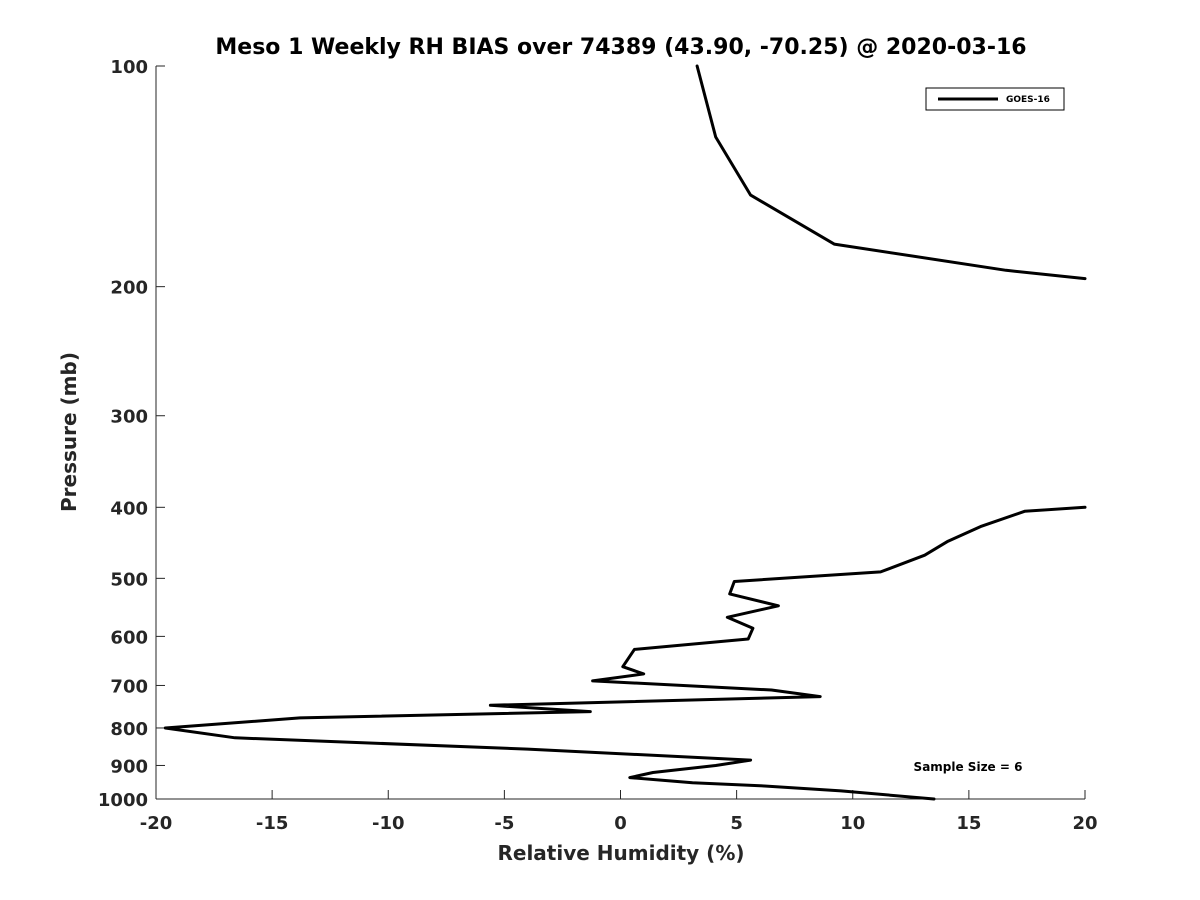  I want to click on x-tick-label: -10, so click(388, 823).